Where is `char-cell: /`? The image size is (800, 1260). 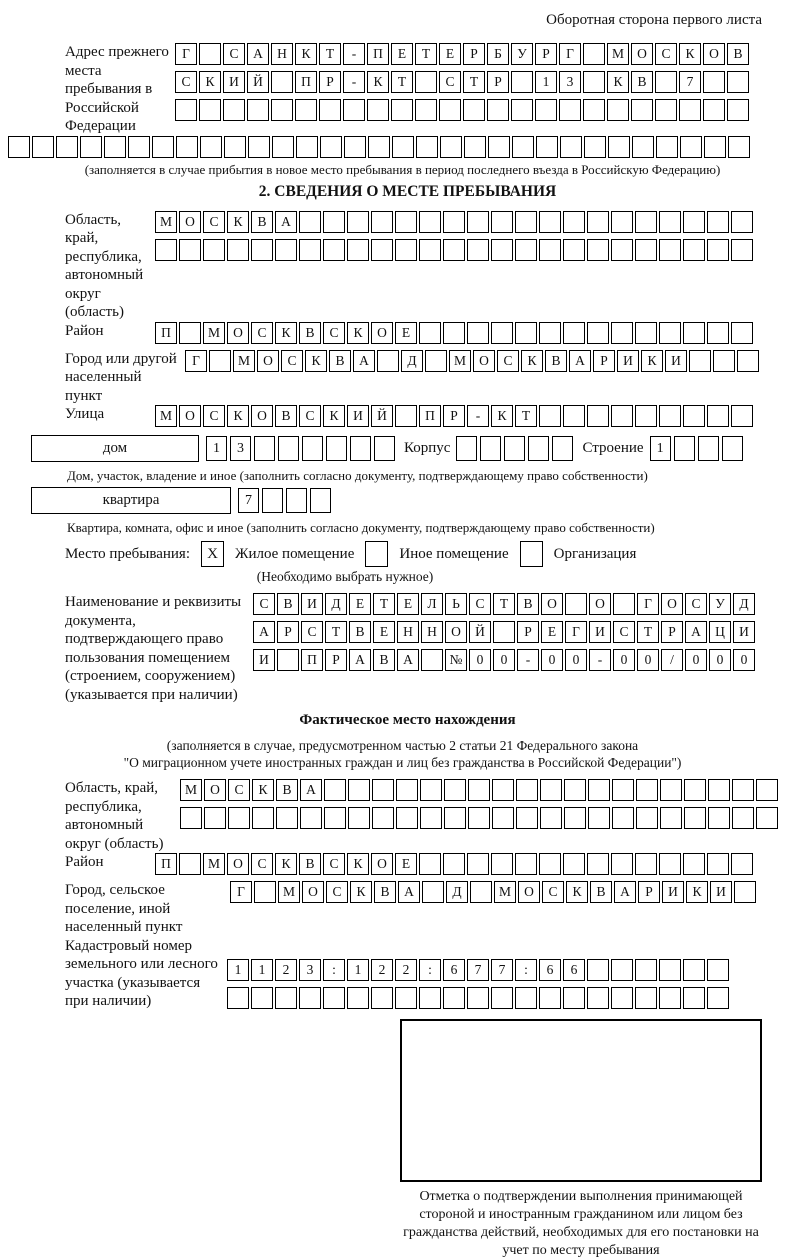
char-cell: / is located at coordinates (672, 660).